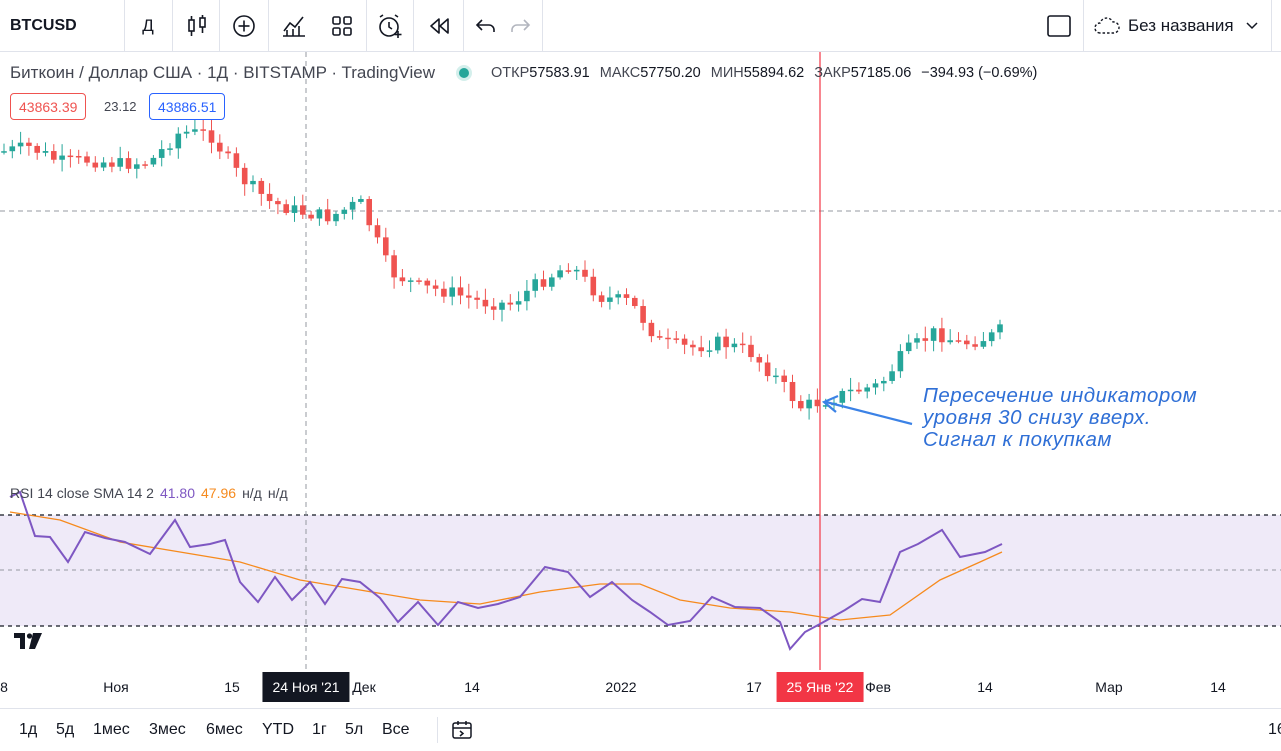  Describe the element at coordinates (187, 106) in the screenshot. I see `buy-price-button: 43886.51` at that location.